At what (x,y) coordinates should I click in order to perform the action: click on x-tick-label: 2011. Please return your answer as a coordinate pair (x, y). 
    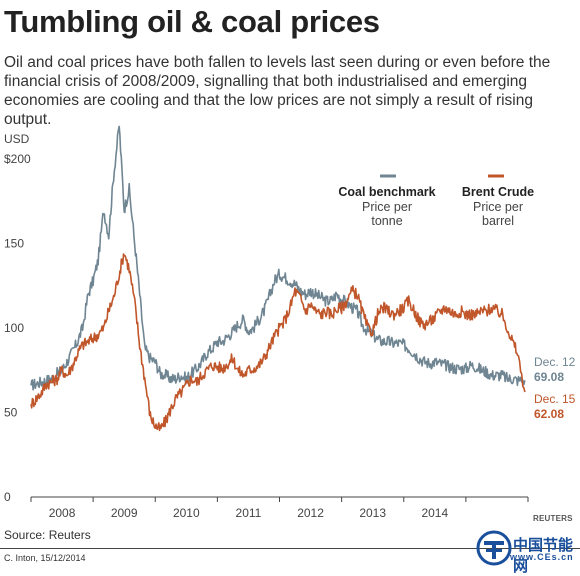
    Looking at the image, I should click on (249, 513).